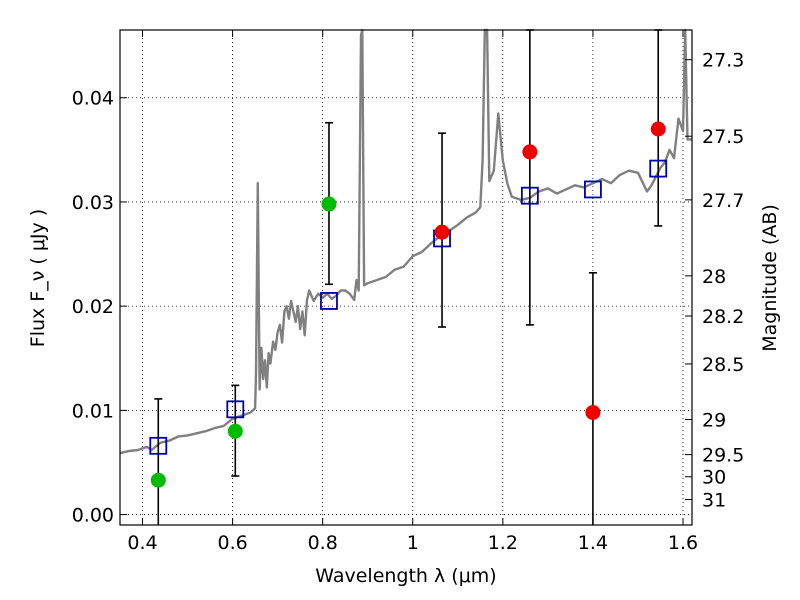 The width and height of the screenshot is (800, 600). What do you see at coordinates (723, 61) in the screenshot?
I see `right-tick-label: 27.3` at bounding box center [723, 61].